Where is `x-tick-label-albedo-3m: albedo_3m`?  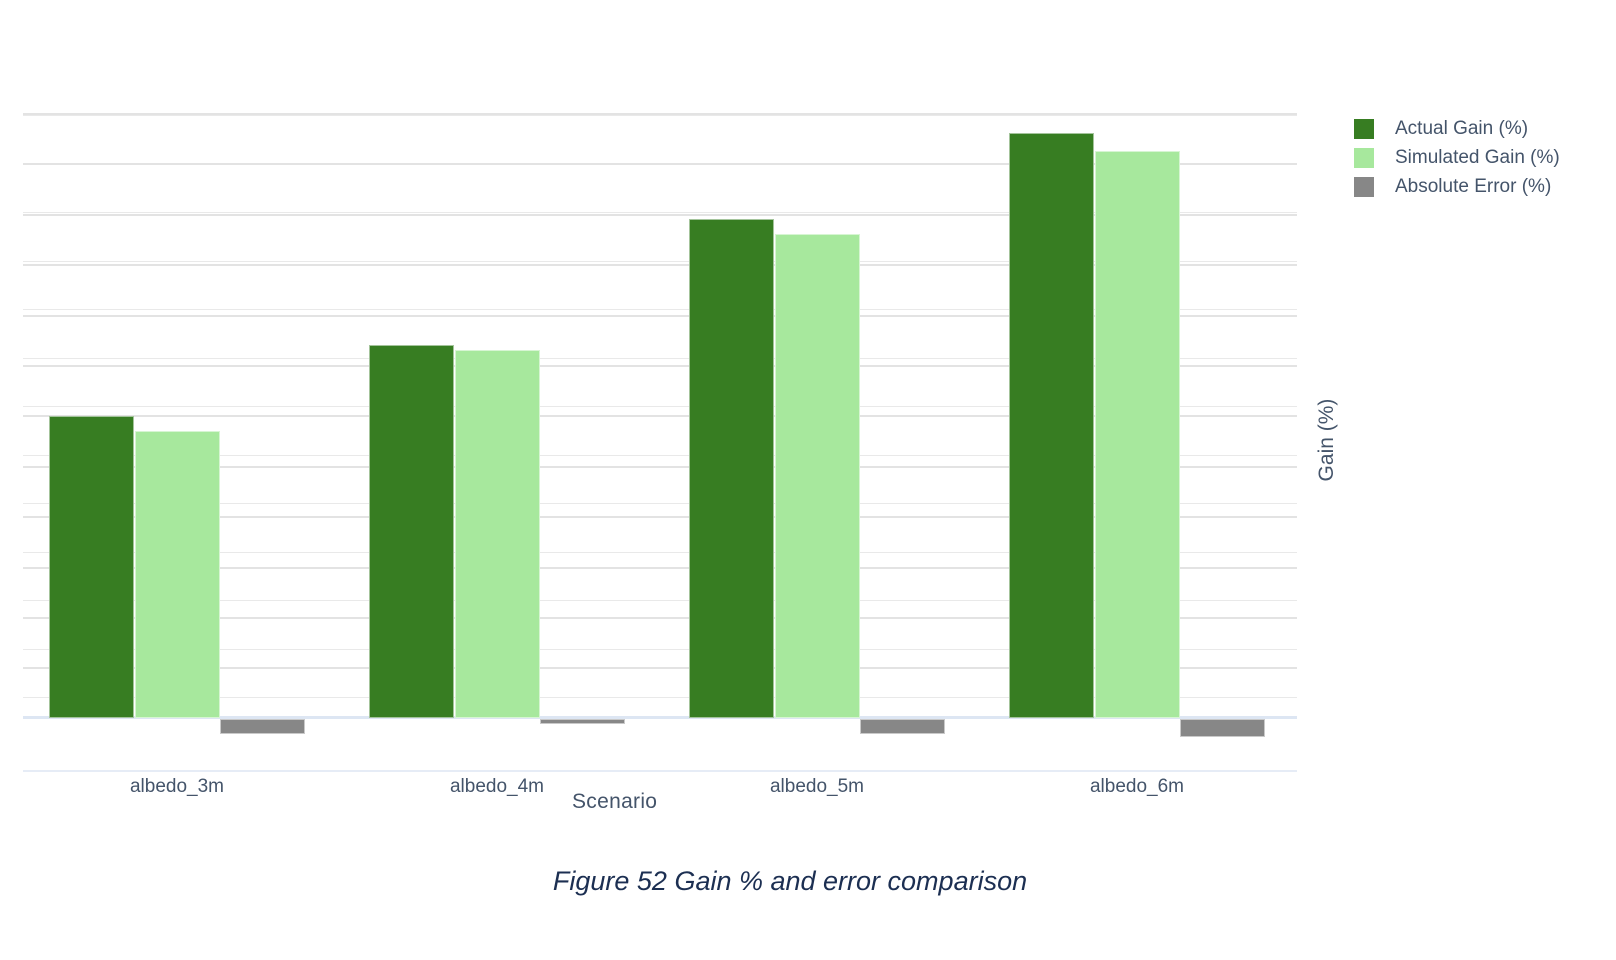
x-tick-label-albedo-3m: albedo_3m is located at coordinates (177, 786).